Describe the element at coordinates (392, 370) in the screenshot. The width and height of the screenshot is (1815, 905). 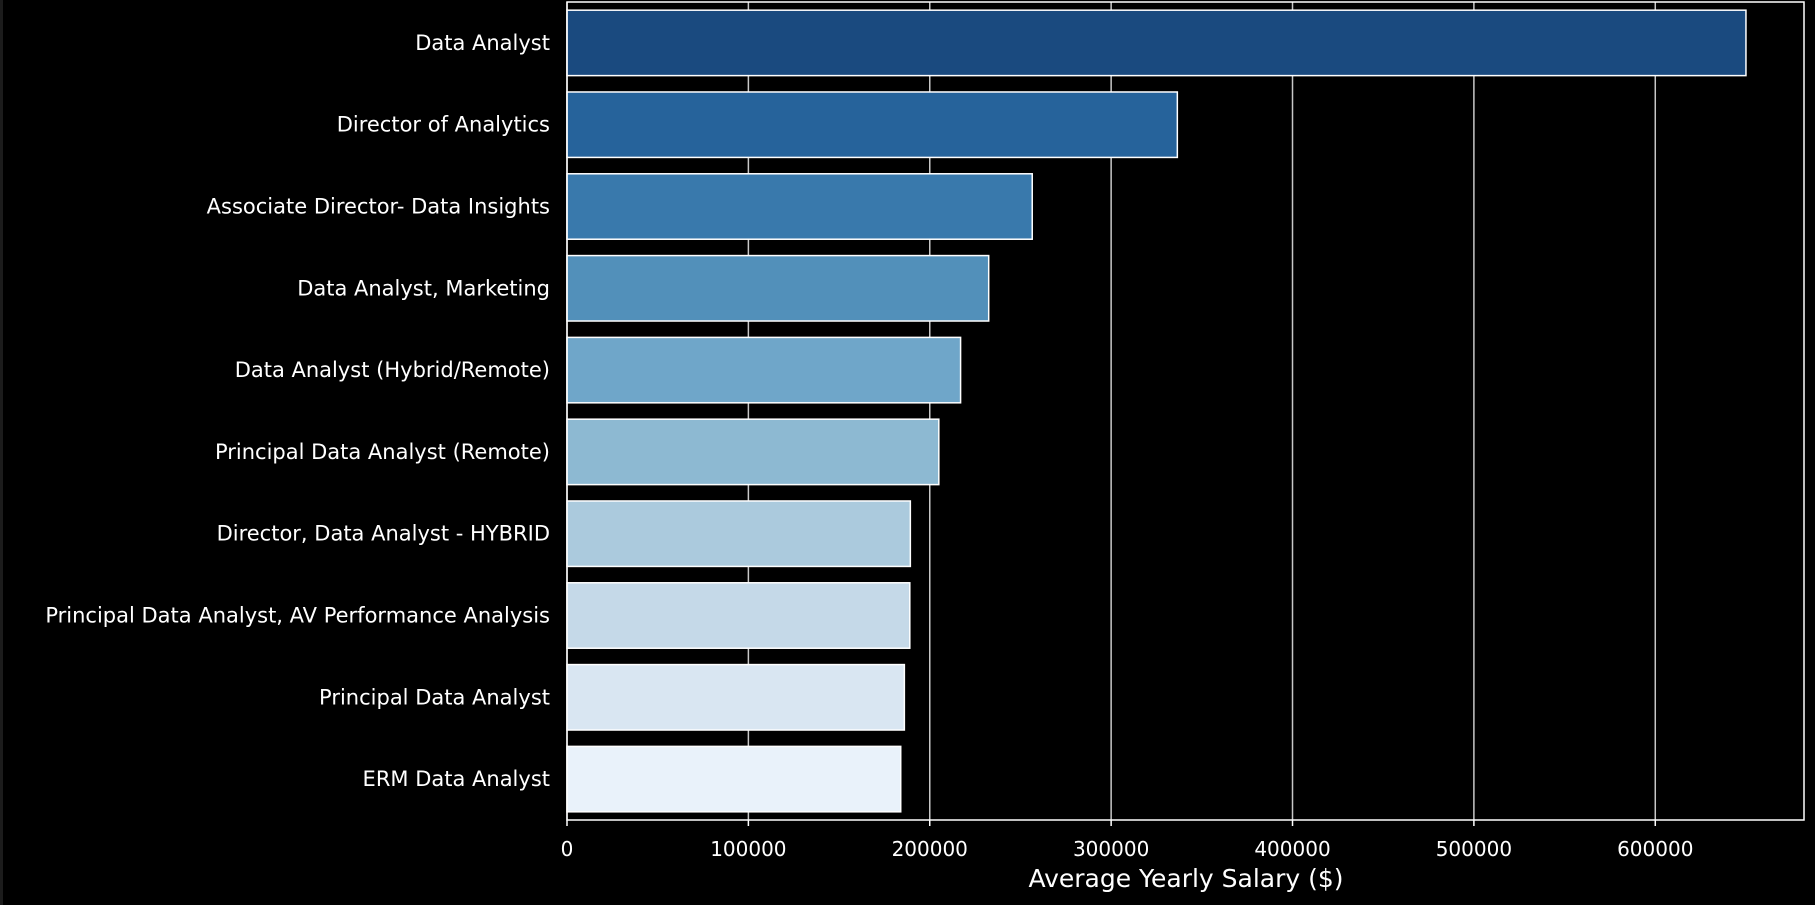
I see `y-tick-label: Data Analyst (Hybrid/Remote)` at that location.